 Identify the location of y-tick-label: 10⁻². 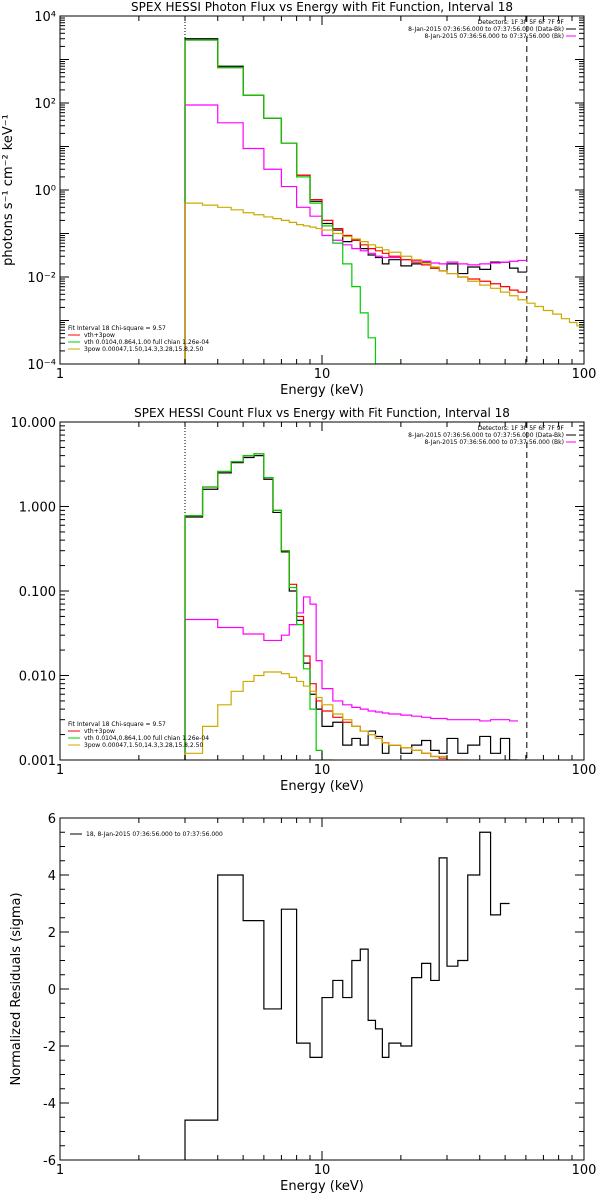
(41, 278).